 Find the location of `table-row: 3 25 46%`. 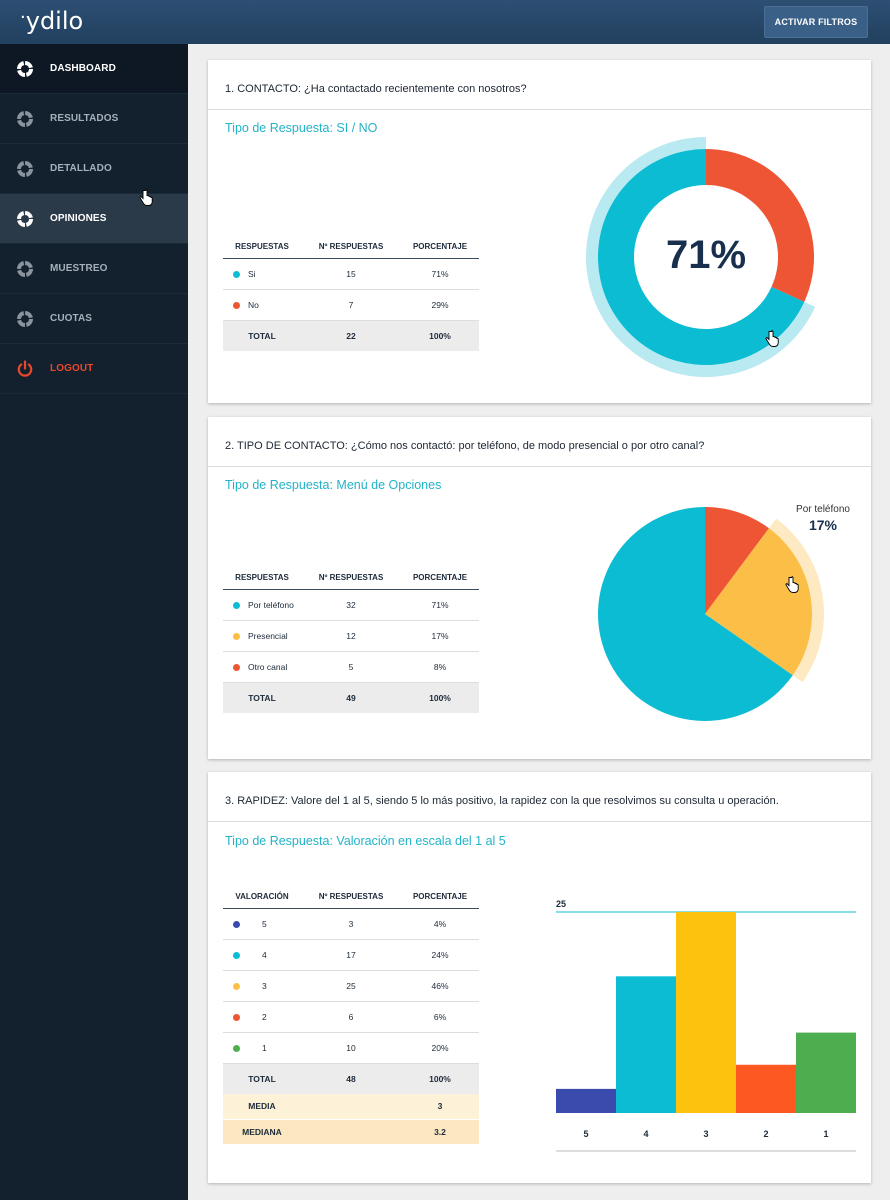

table-row: 3 25 46% is located at coordinates (351, 986).